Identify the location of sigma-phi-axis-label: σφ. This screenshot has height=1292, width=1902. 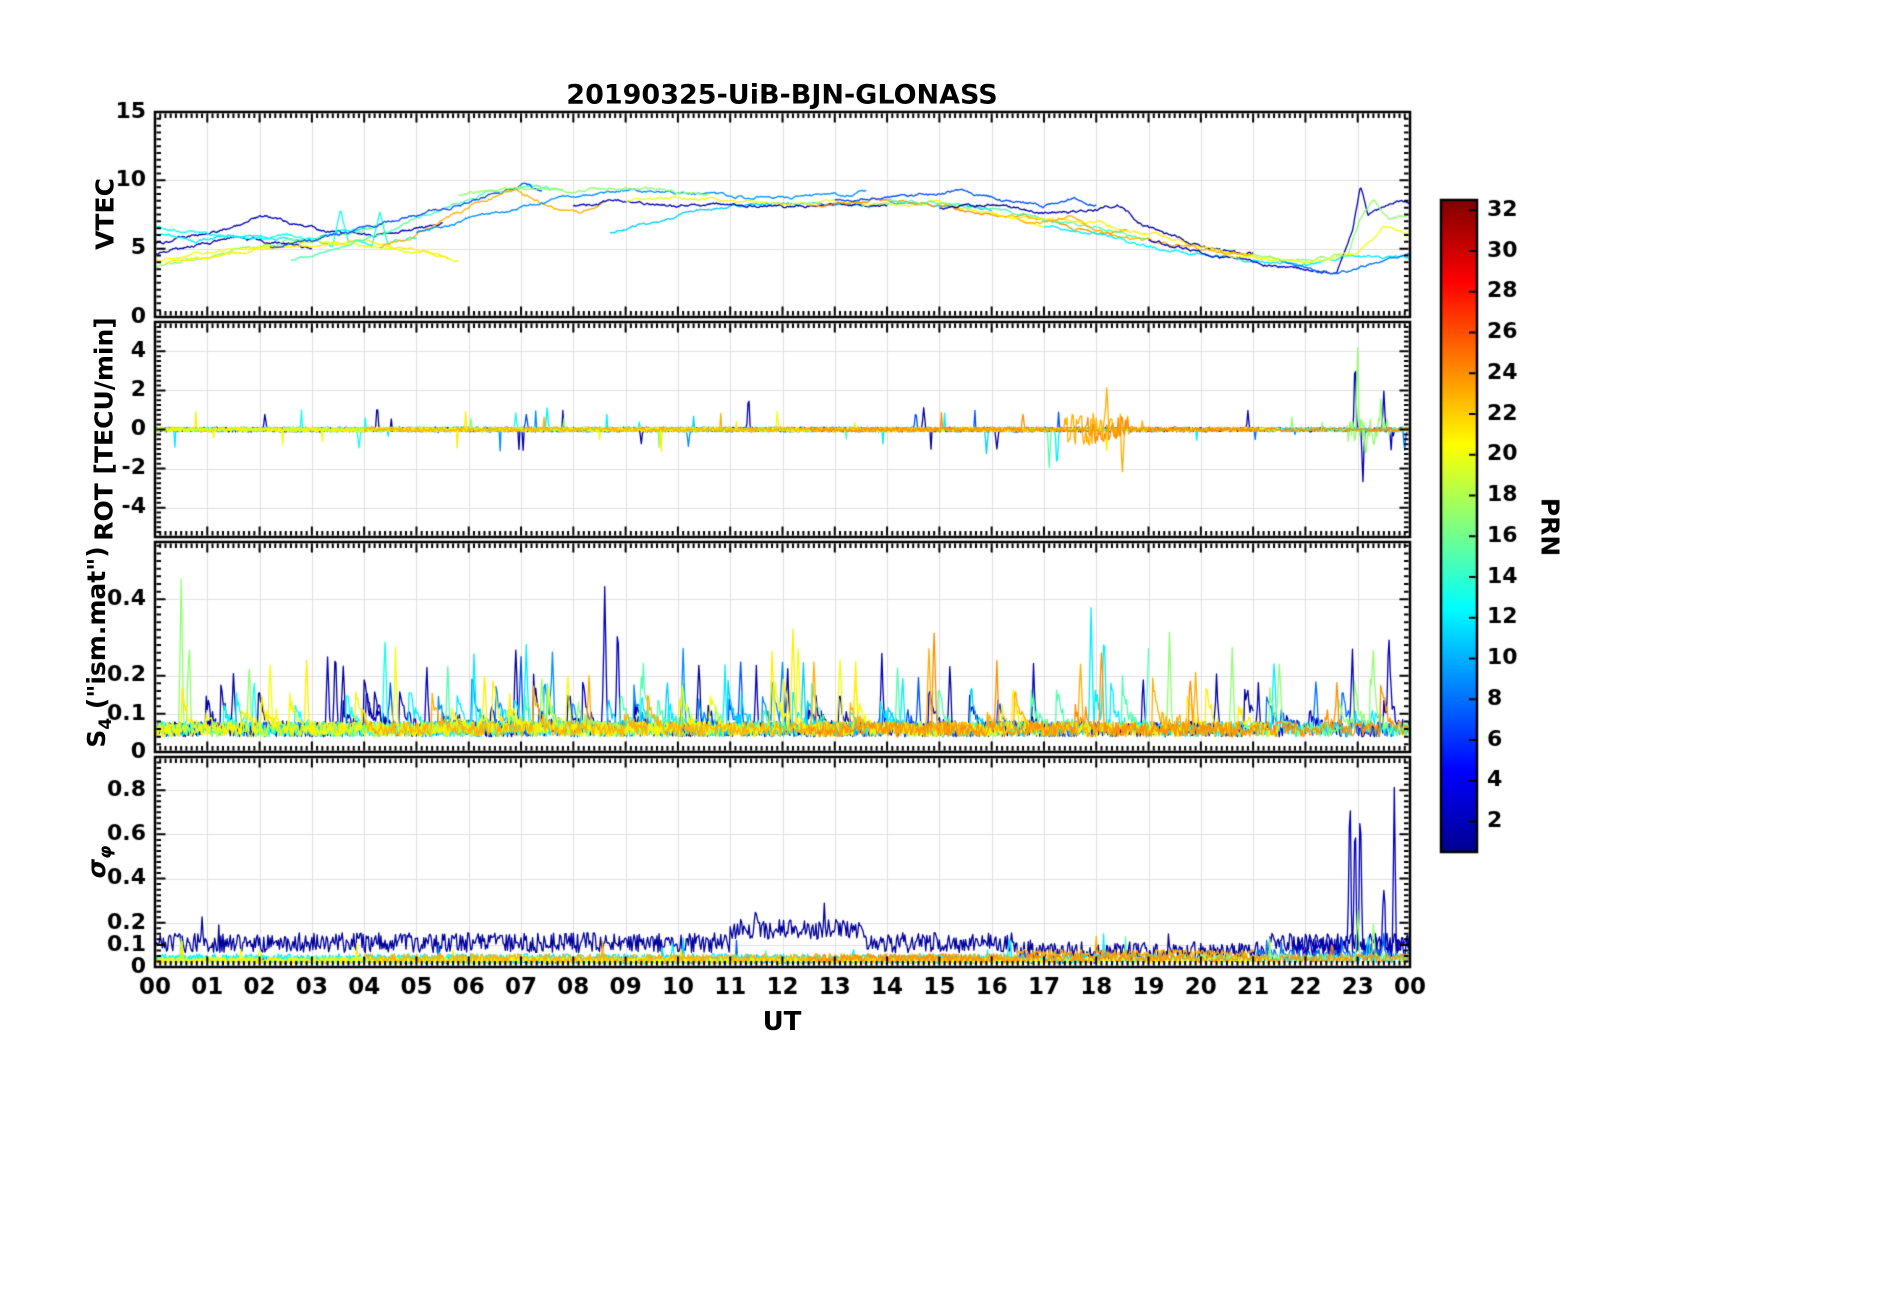
(99, 862).